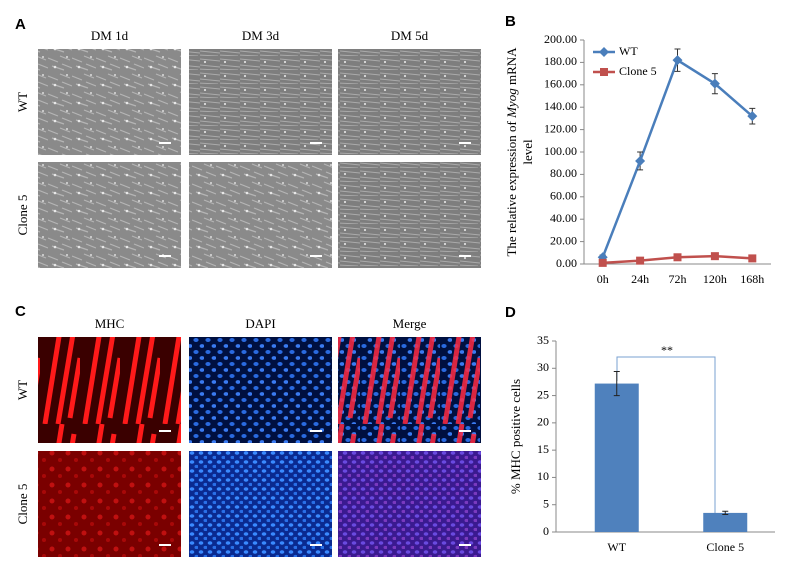 The height and width of the screenshot is (580, 786). I want to click on panel-label: B, so click(510, 21).